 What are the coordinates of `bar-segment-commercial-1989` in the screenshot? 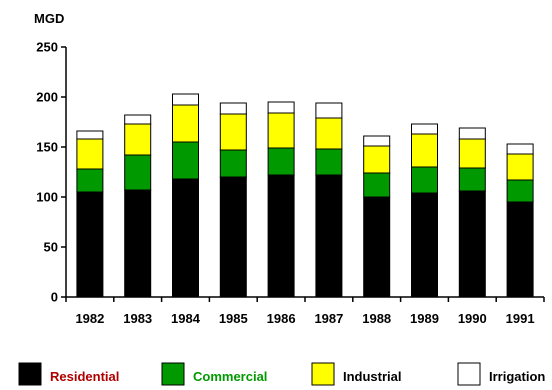 It's located at (424, 180).